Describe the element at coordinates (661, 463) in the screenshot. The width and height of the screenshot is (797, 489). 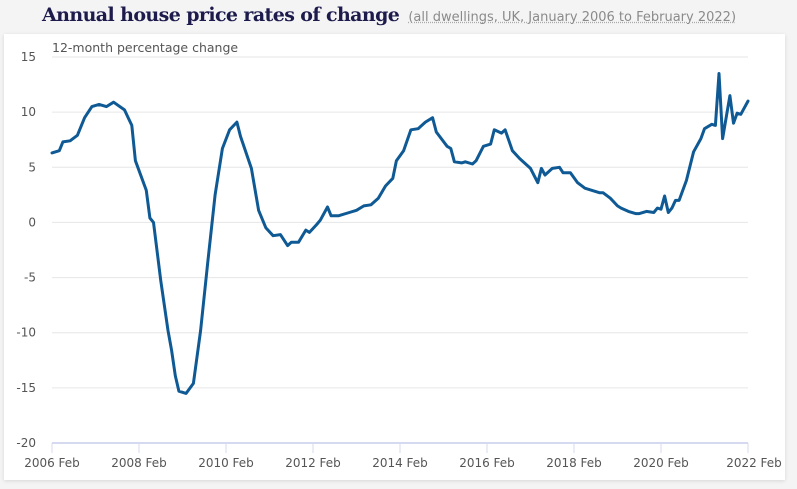
I see `x-tick-label: 2020 Feb` at that location.